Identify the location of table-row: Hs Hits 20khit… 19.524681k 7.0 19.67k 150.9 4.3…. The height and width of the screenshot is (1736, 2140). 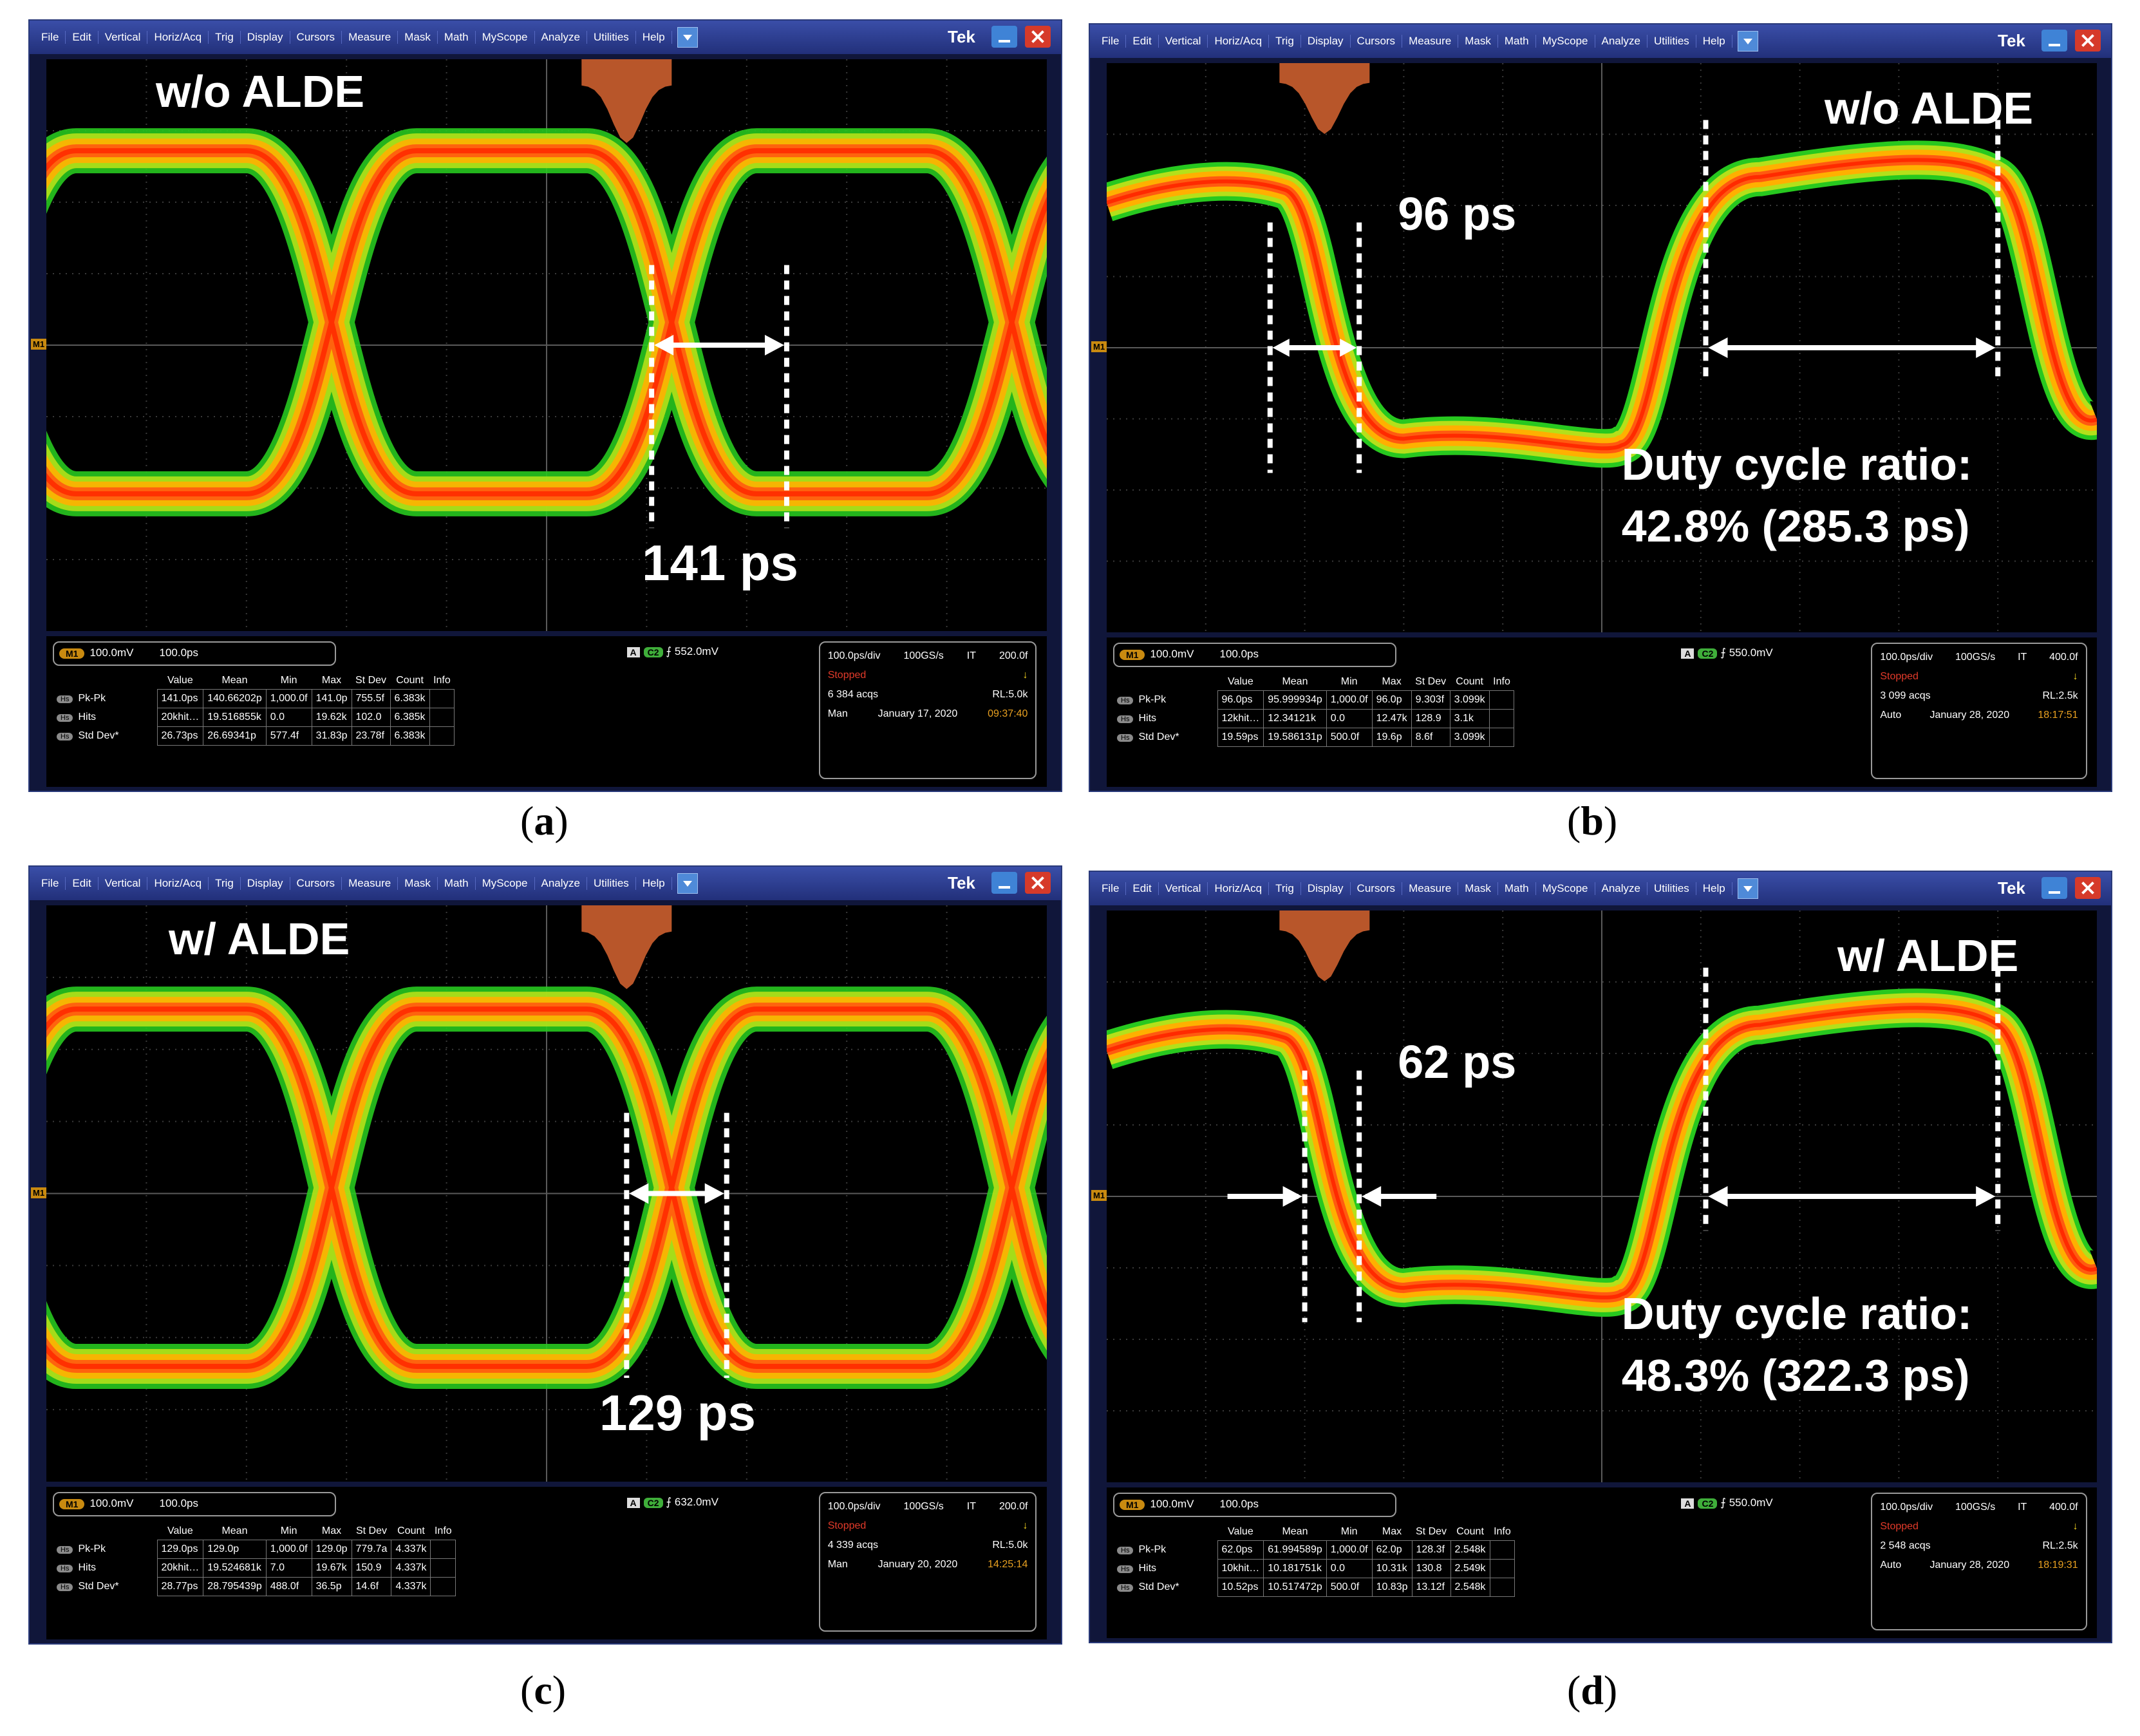
(254, 1568).